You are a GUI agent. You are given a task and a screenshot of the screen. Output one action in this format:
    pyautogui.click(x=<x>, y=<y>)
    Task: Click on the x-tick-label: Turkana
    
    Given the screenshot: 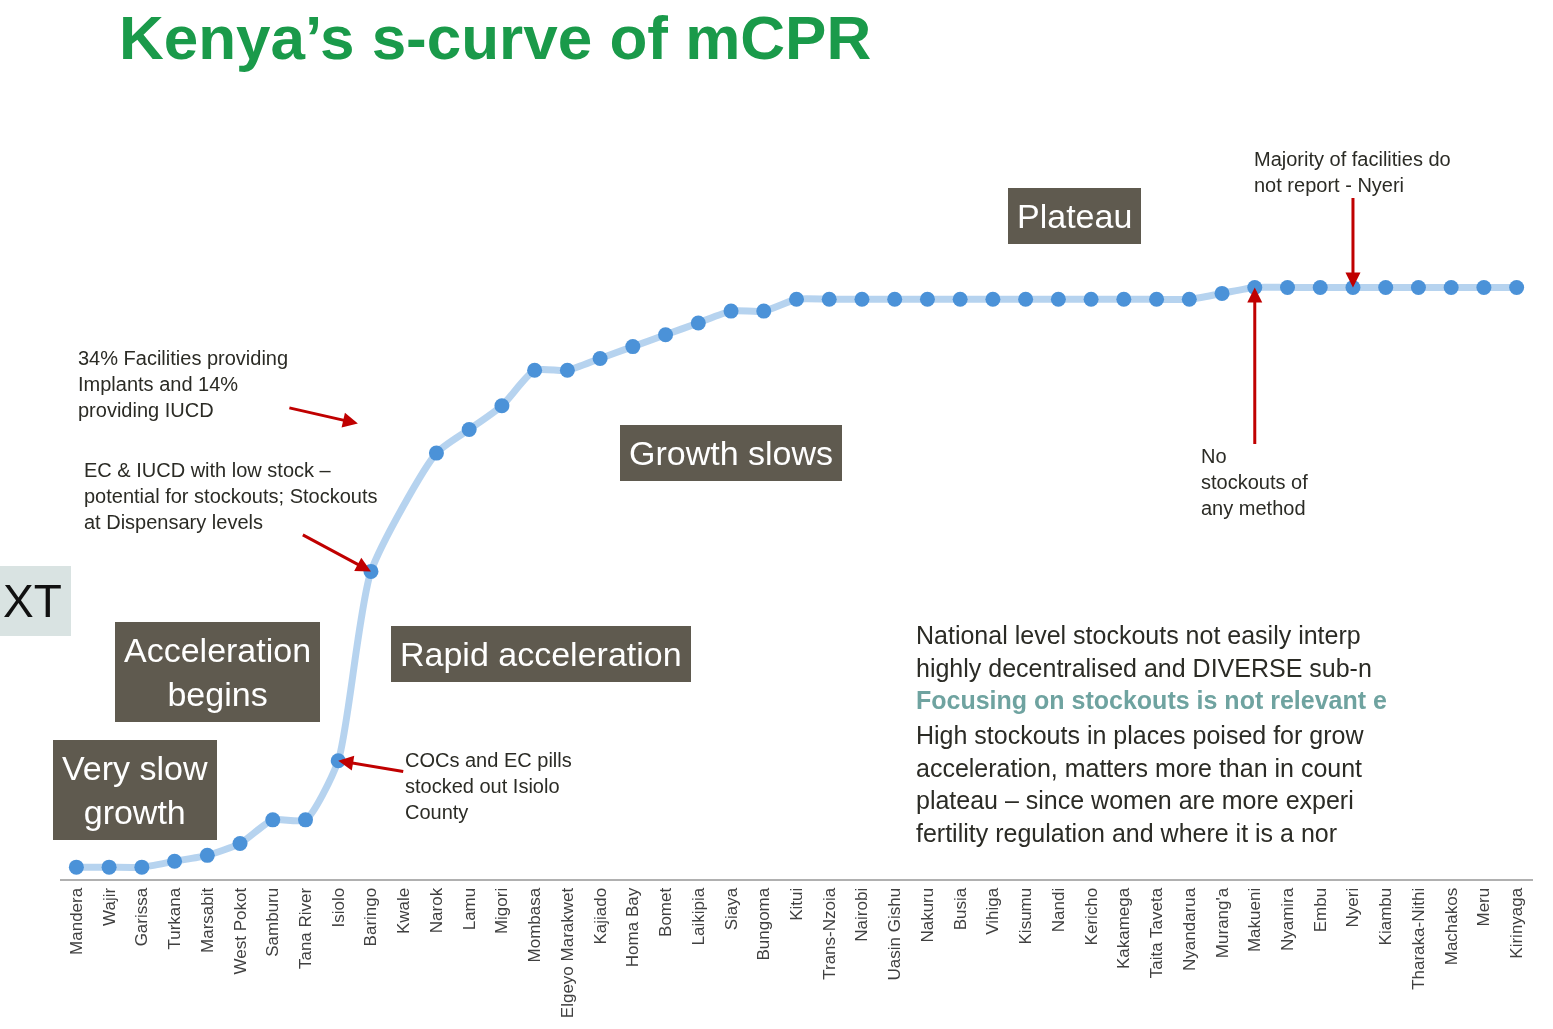 What is the action you would take?
    pyautogui.click(x=175, y=918)
    